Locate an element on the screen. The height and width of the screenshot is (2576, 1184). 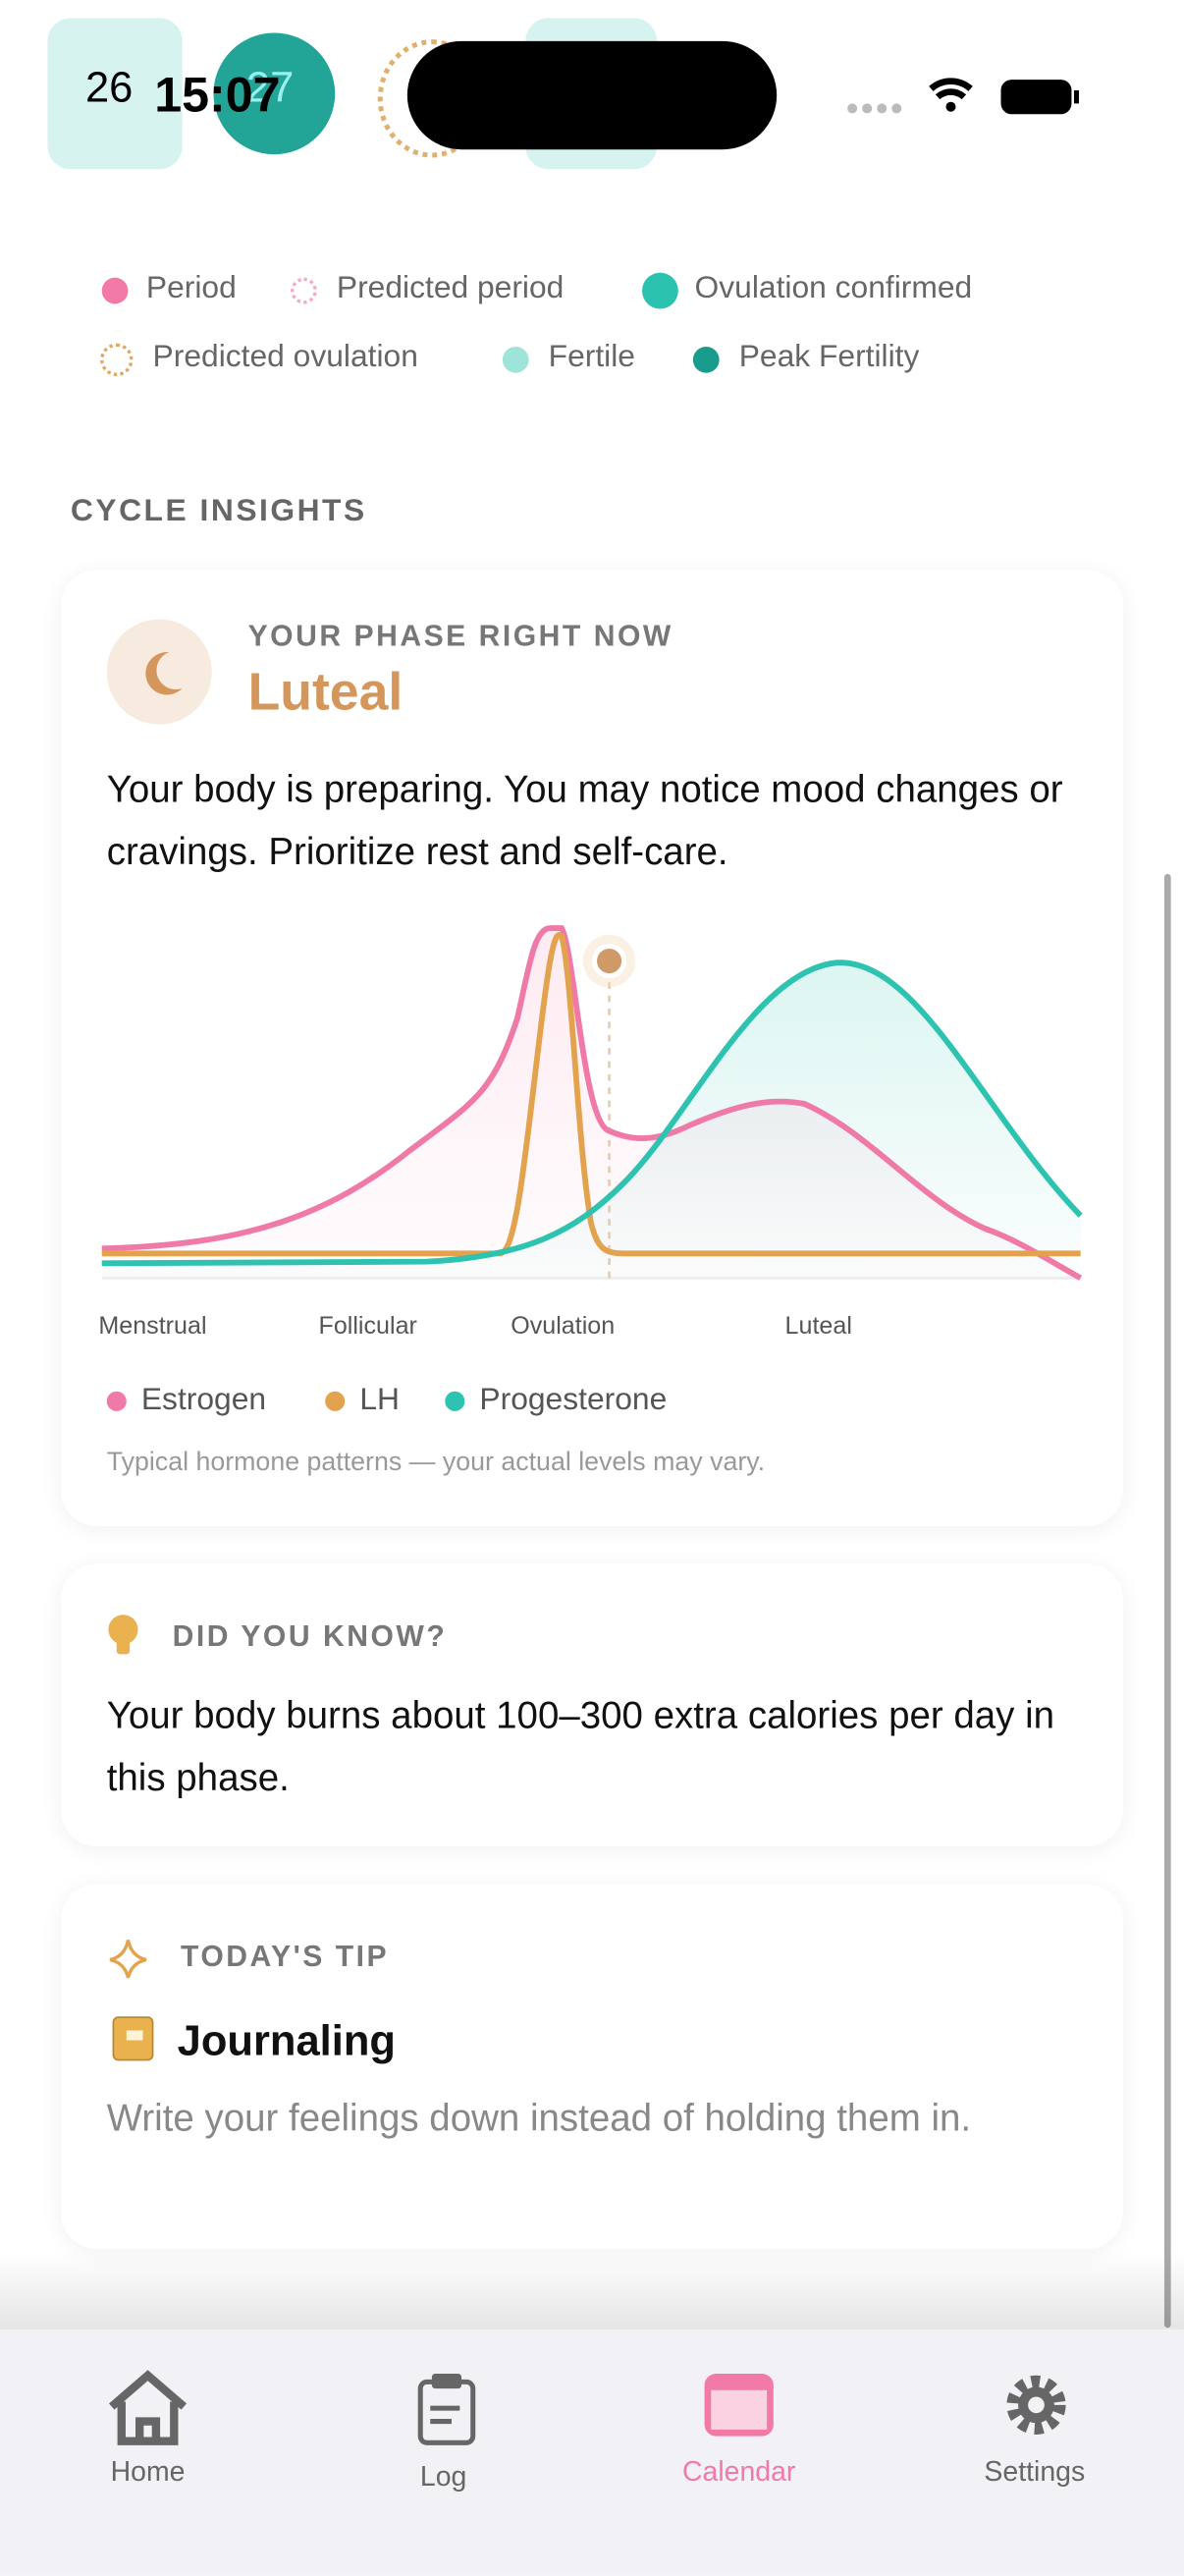
dynamic-island is located at coordinates (592, 95).